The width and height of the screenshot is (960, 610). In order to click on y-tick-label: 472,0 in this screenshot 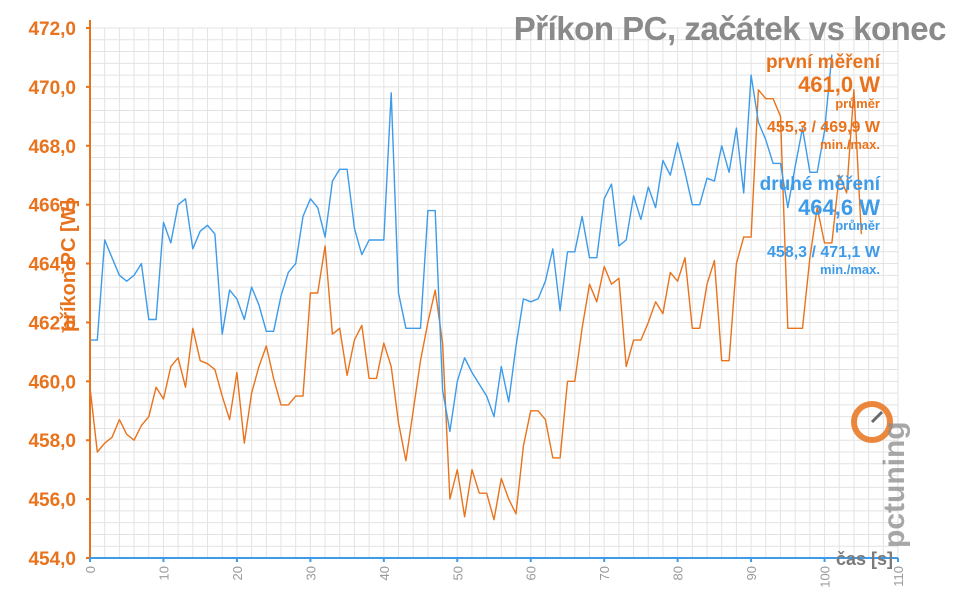, I will do `click(52, 29)`.